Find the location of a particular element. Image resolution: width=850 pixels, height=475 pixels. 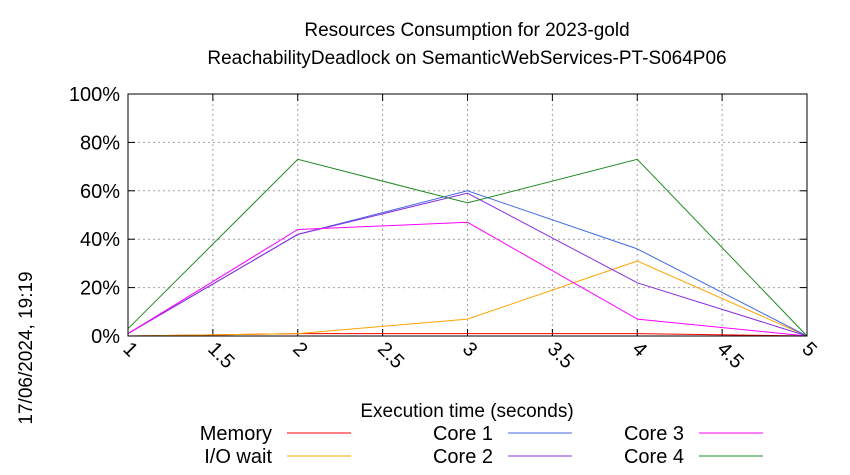

x-tick-label: 4.5 is located at coordinates (730, 355).